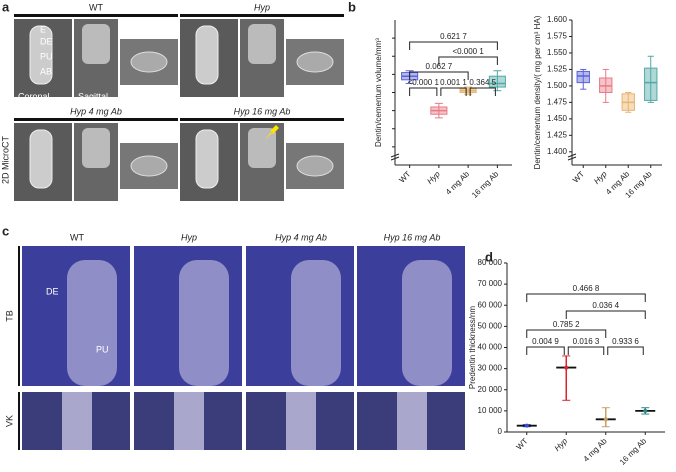 The image size is (676, 472). I want to click on y-tick-label: 1.525, so click(557, 69).